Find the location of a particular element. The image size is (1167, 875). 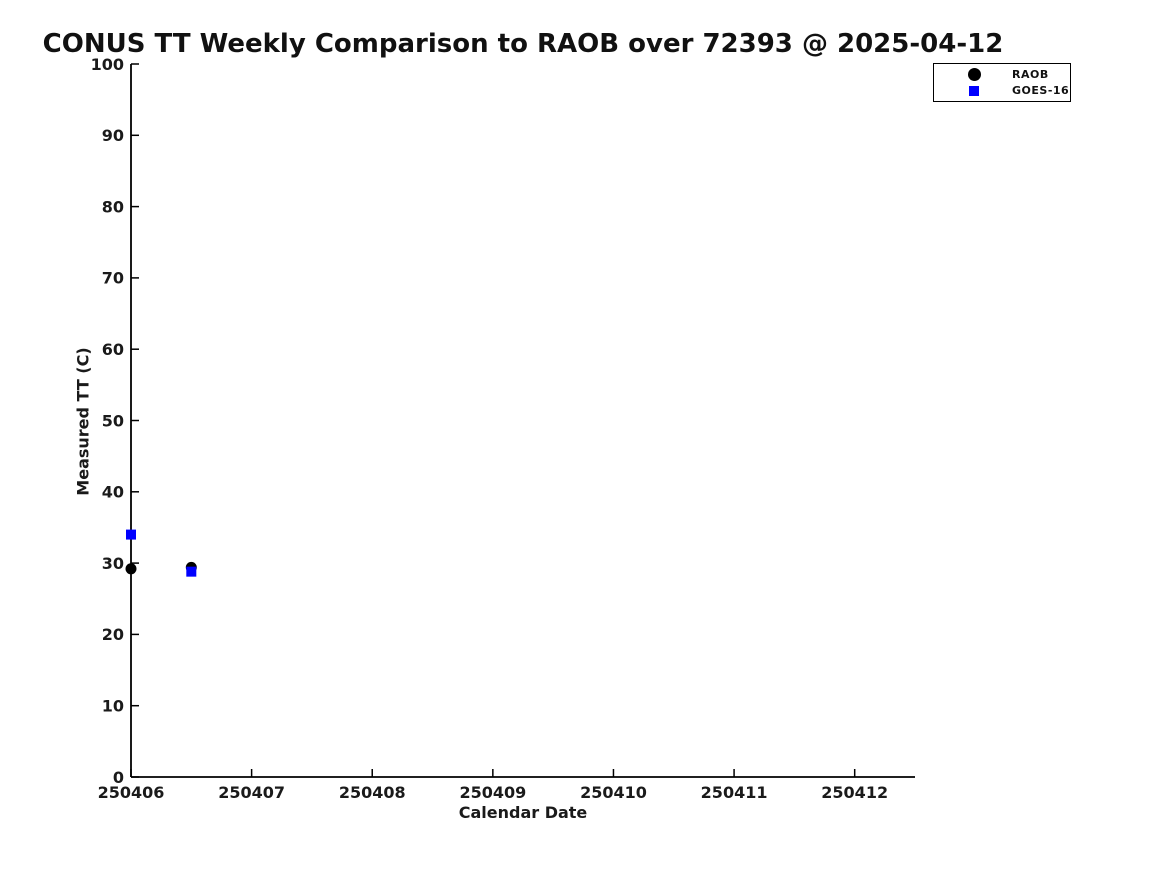

circle-marker-icon is located at coordinates (974, 74).